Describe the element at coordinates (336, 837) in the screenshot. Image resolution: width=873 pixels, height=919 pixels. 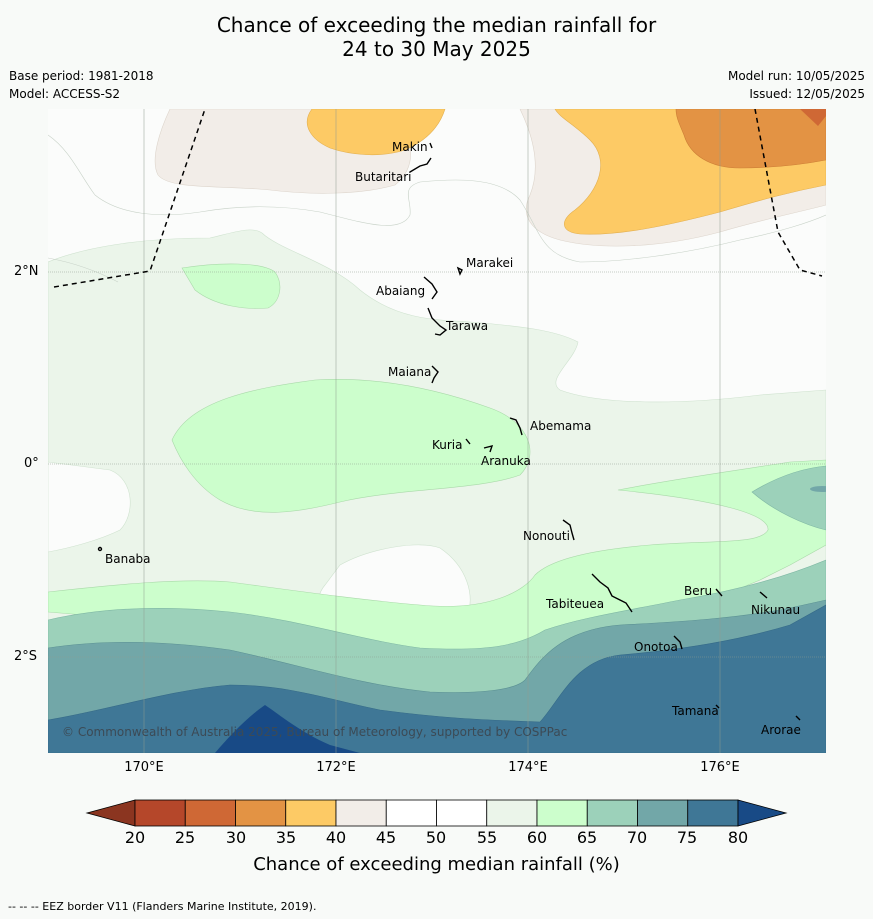
I see `colorbar-tick: 40` at that location.